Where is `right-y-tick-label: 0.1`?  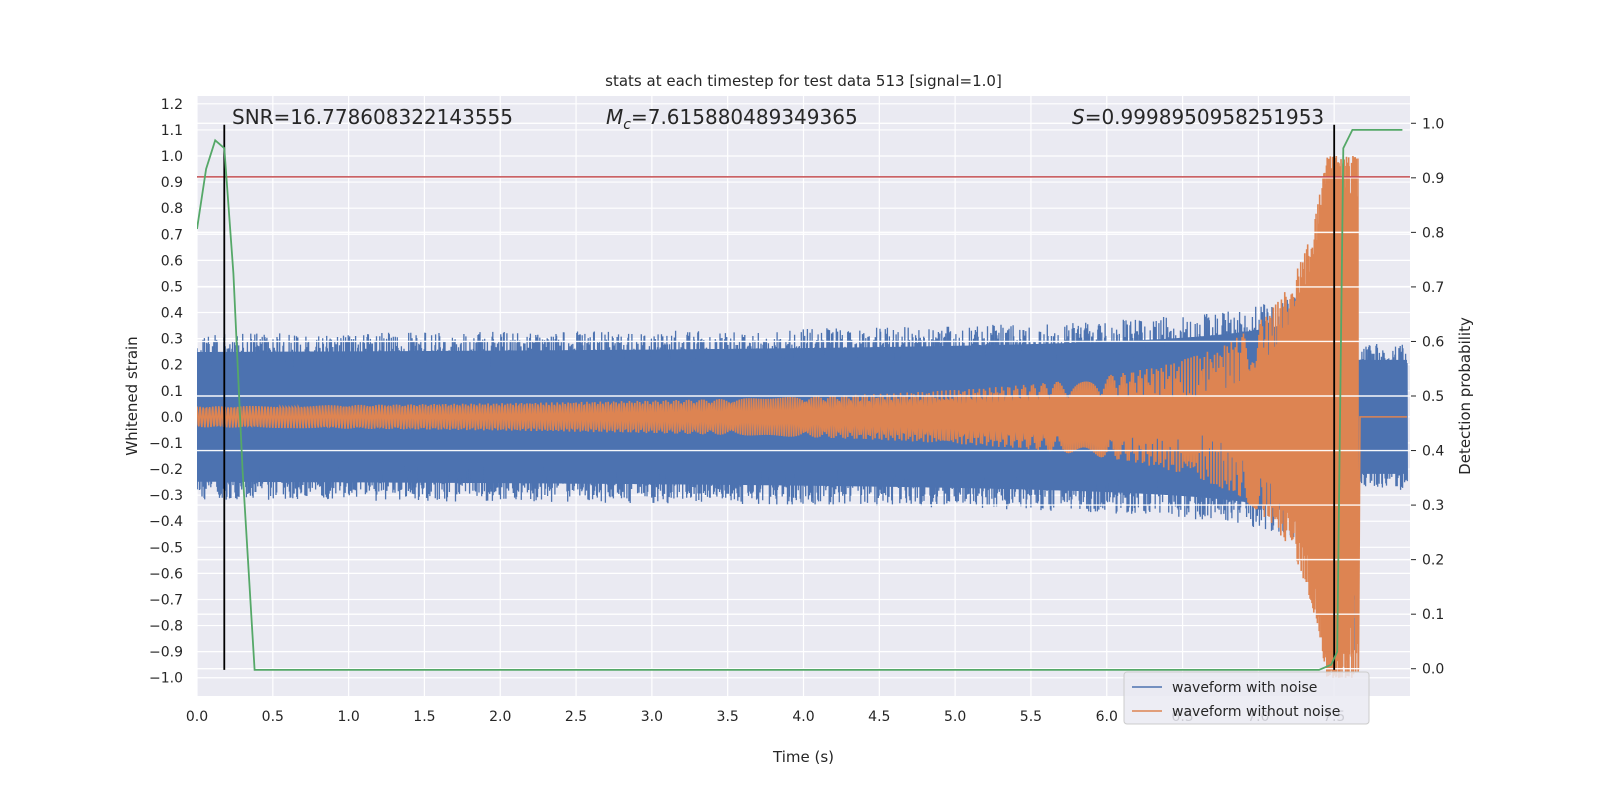 right-y-tick-label: 0.1 is located at coordinates (1433, 615).